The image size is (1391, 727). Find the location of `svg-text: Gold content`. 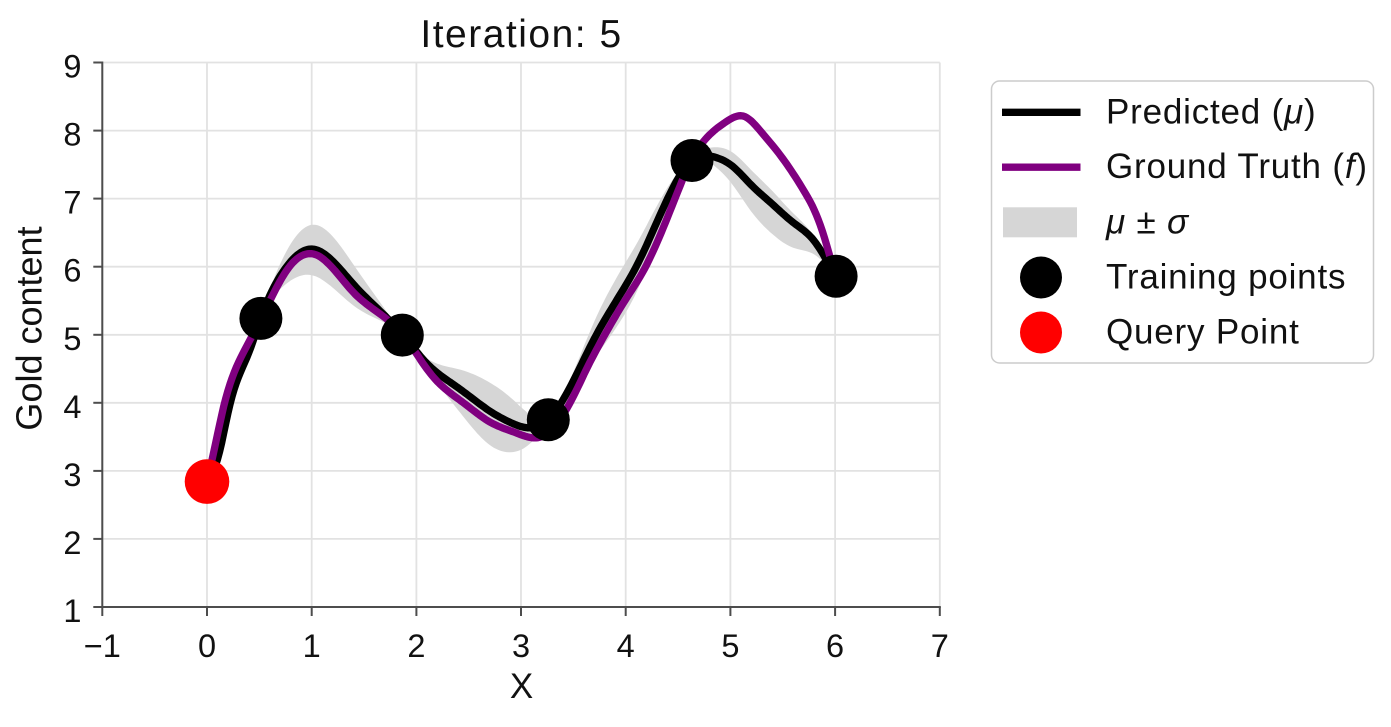

svg-text: Gold content is located at coordinates (29, 328).